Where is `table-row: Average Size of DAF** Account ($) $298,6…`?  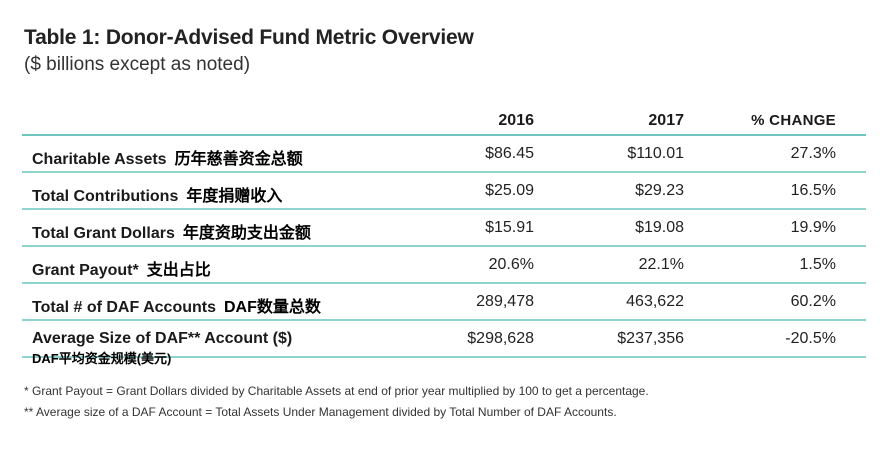
table-row: Average Size of DAF** Account ($) $298,6… is located at coordinates (444, 339).